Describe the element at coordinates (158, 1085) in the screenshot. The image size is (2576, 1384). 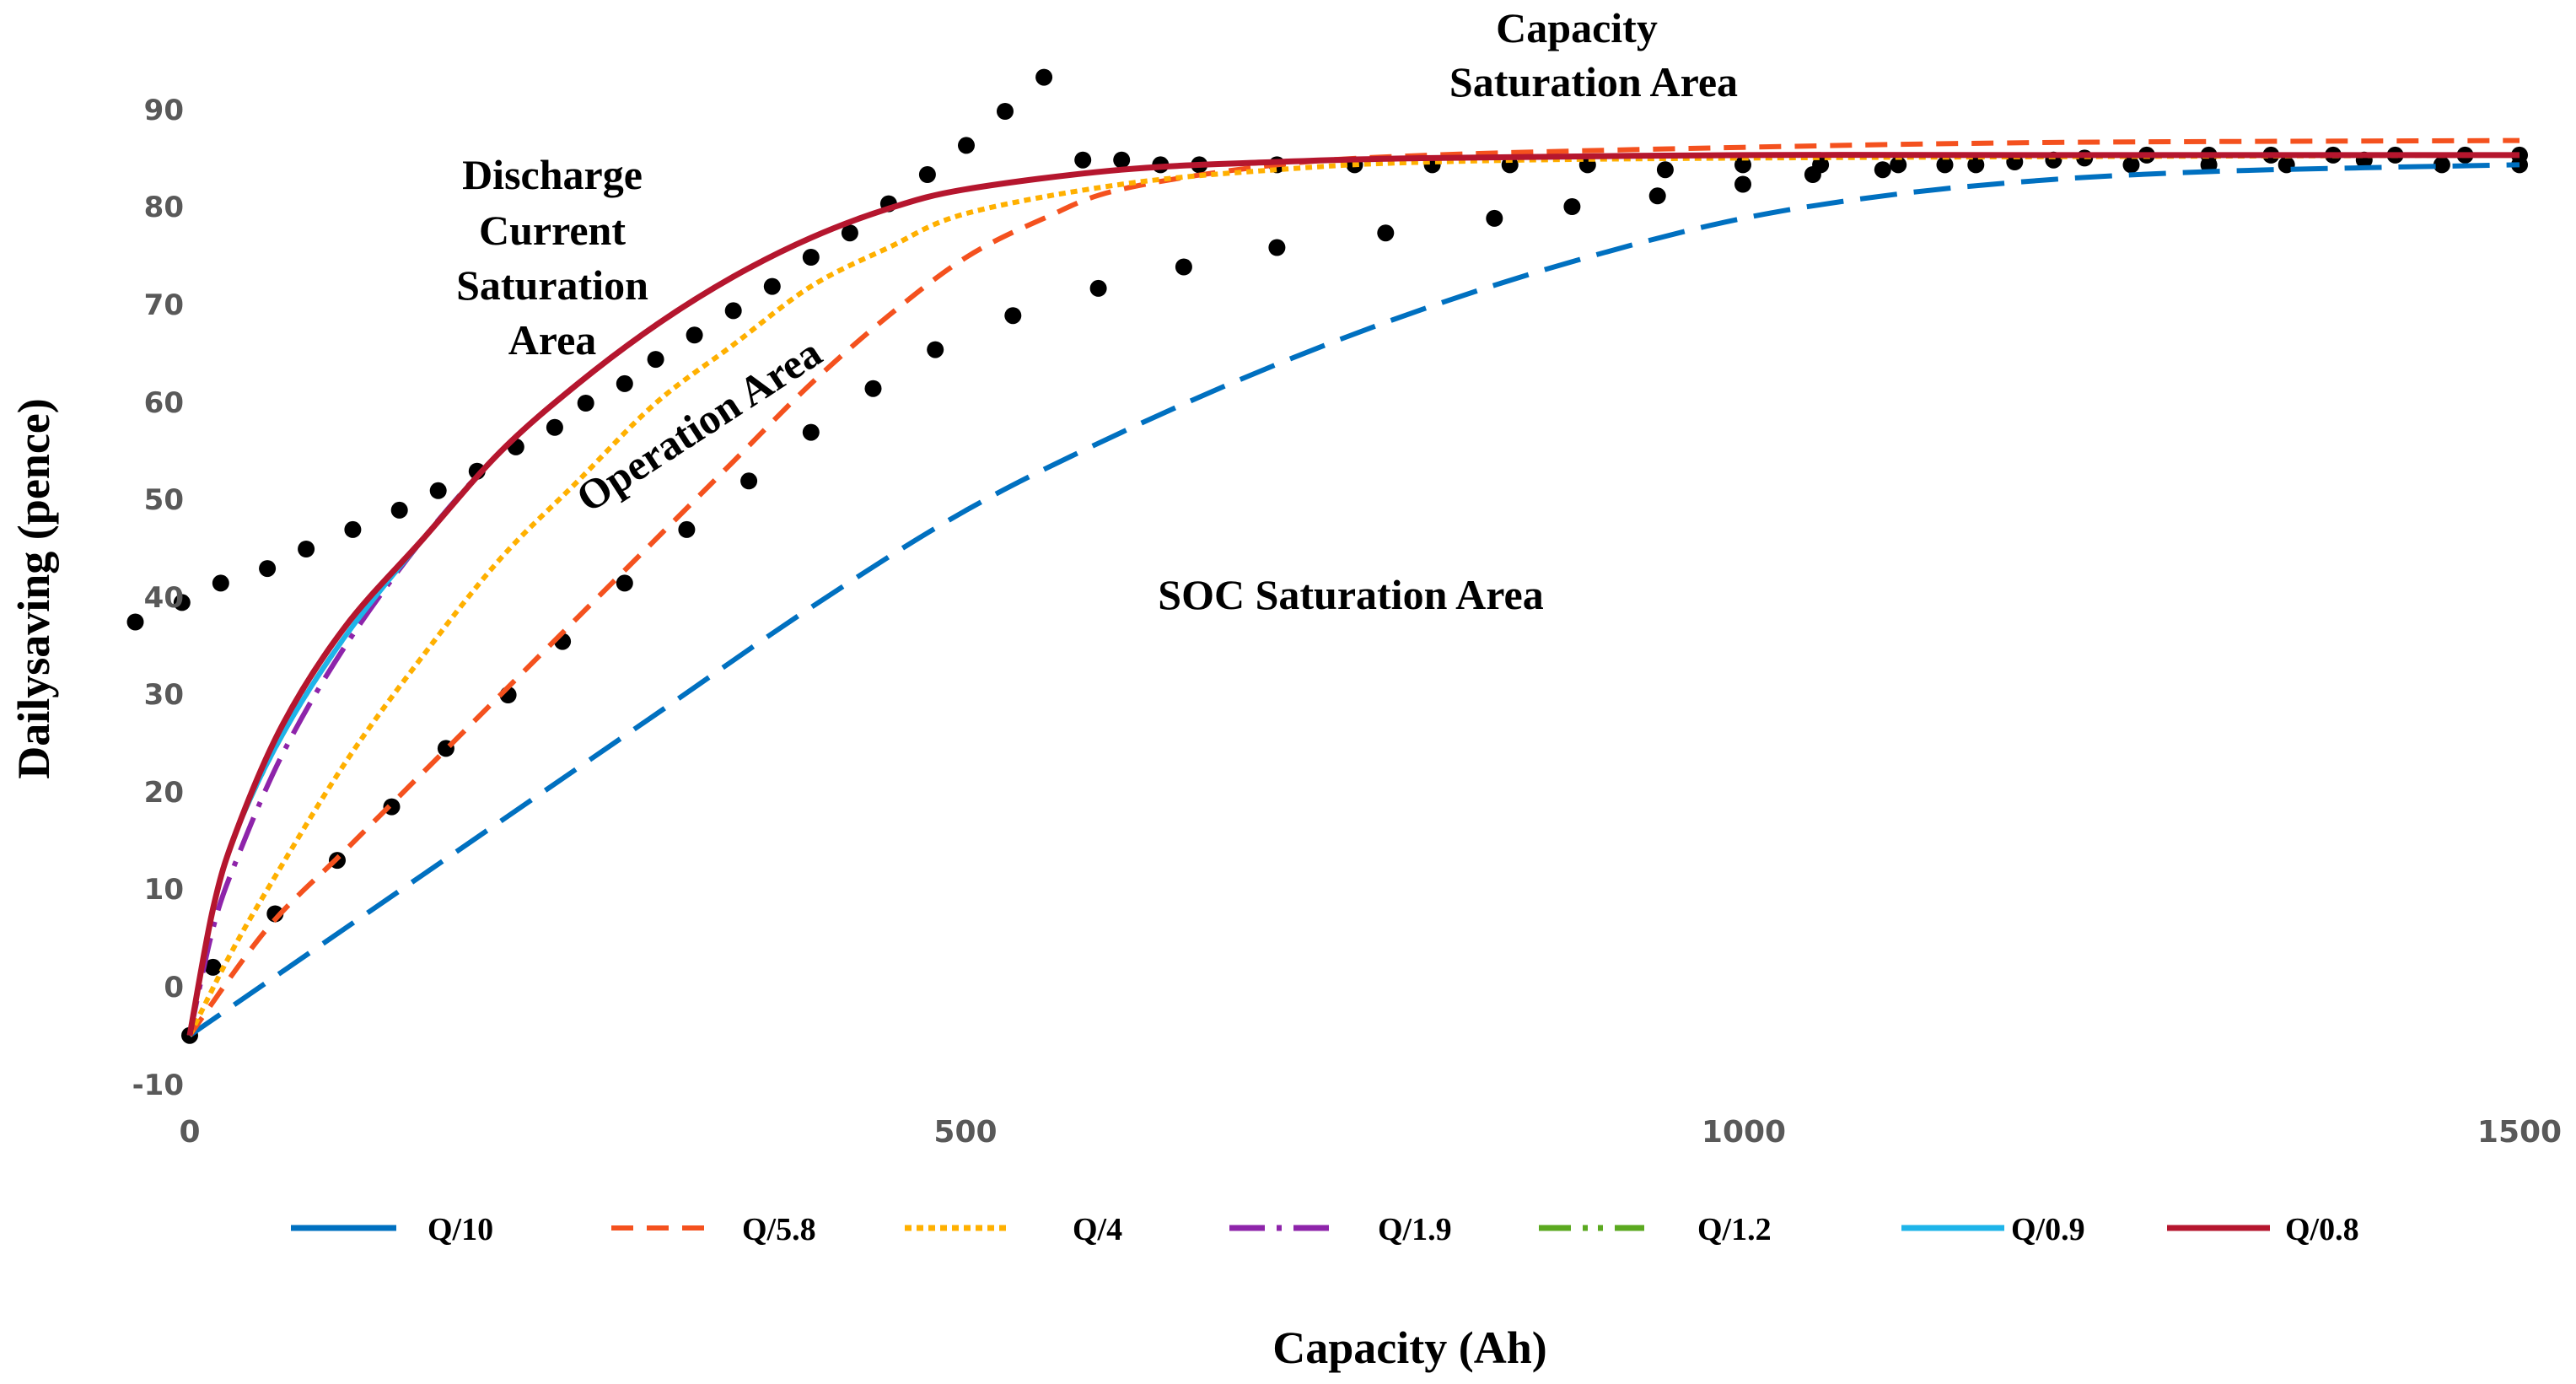
I see `y-tick-label: -10` at that location.